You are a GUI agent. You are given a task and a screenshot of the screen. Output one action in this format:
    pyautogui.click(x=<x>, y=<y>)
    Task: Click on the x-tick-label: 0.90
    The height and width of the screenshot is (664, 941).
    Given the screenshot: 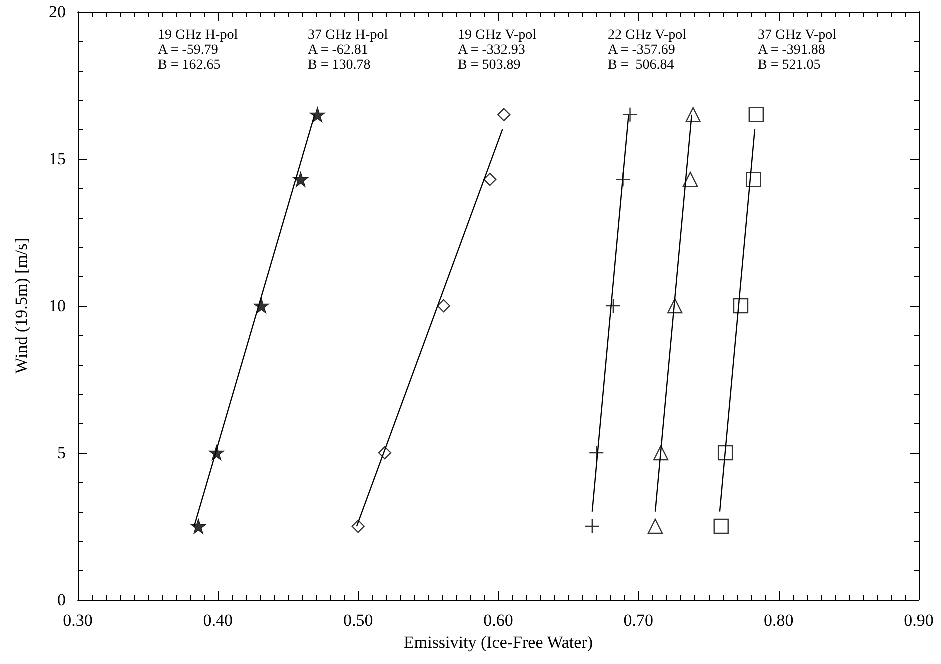 What is the action you would take?
    pyautogui.click(x=919, y=620)
    